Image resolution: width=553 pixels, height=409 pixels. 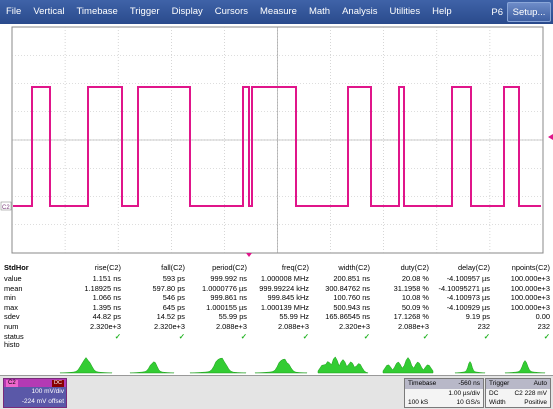 What do you see at coordinates (473, 267) in the screenshot?
I see `column-header: delay(C2)` at bounding box center [473, 267].